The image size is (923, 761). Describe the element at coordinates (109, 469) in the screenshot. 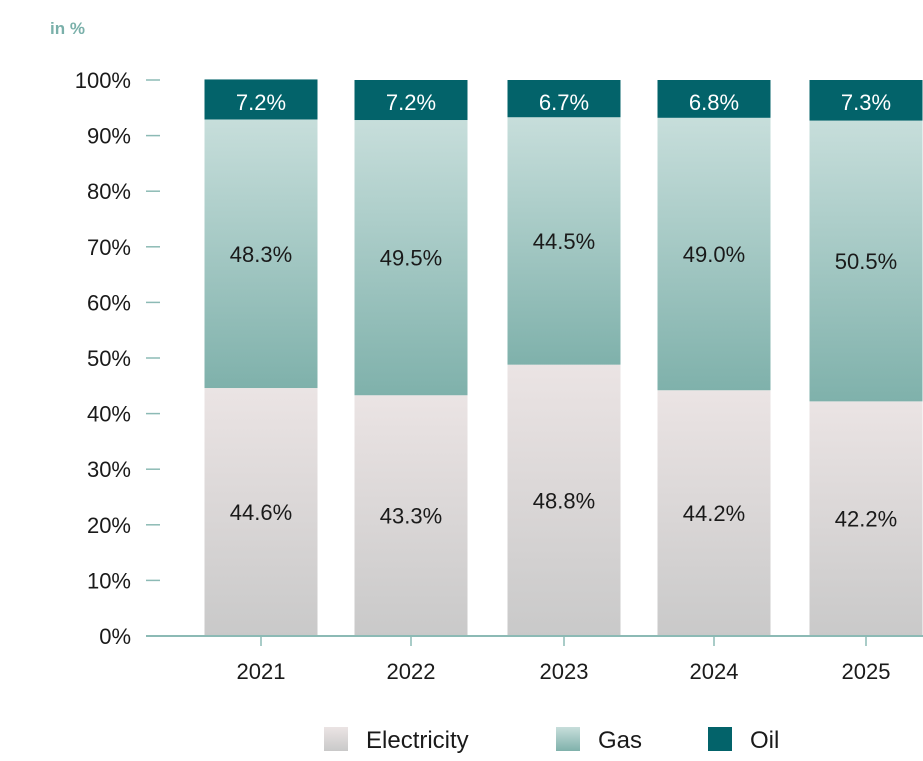

I see `y-tick-label: 30%` at that location.